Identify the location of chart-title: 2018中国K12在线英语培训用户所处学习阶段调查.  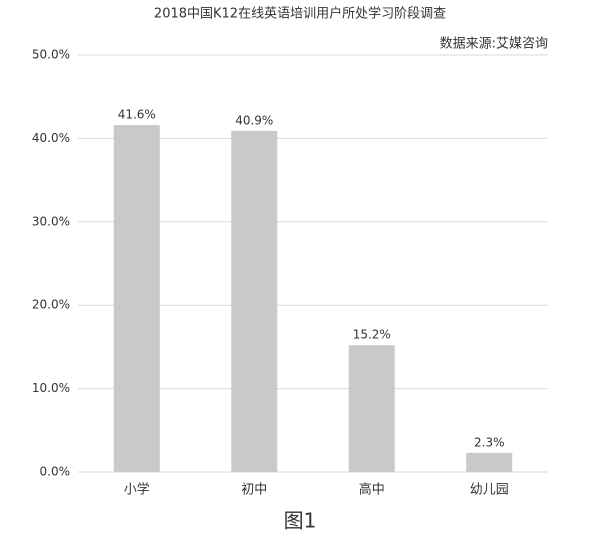
(300, 14).